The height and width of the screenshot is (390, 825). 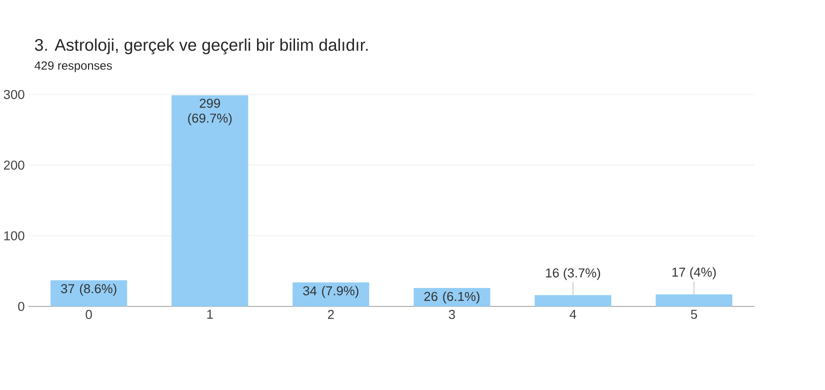 What do you see at coordinates (694, 273) in the screenshot?
I see `data-label: 17 (4%)` at bounding box center [694, 273].